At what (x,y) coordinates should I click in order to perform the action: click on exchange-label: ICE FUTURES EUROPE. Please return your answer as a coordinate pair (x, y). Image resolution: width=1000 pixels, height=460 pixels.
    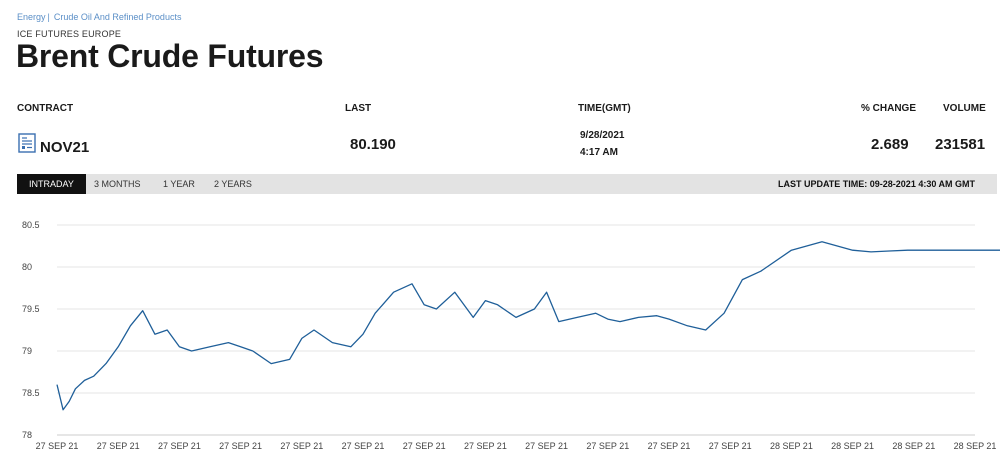
    Looking at the image, I should click on (69, 34).